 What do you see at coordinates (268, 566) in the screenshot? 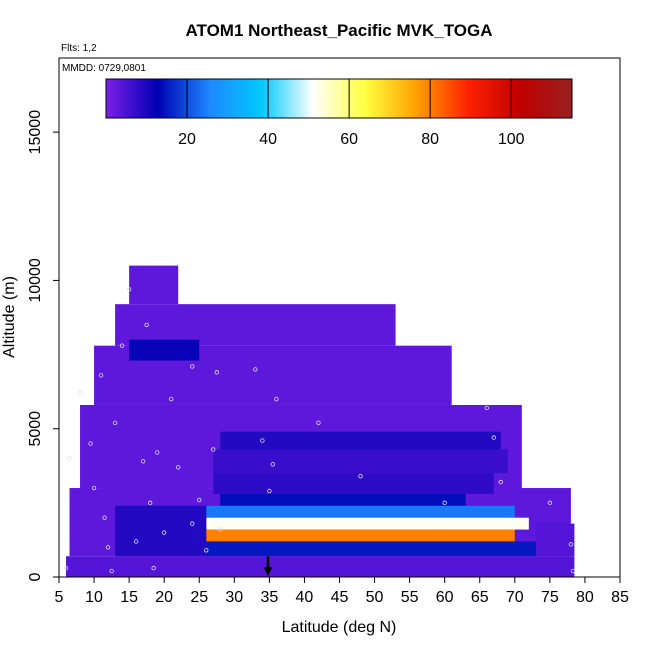
I see `latitude-marker-arrow` at bounding box center [268, 566].